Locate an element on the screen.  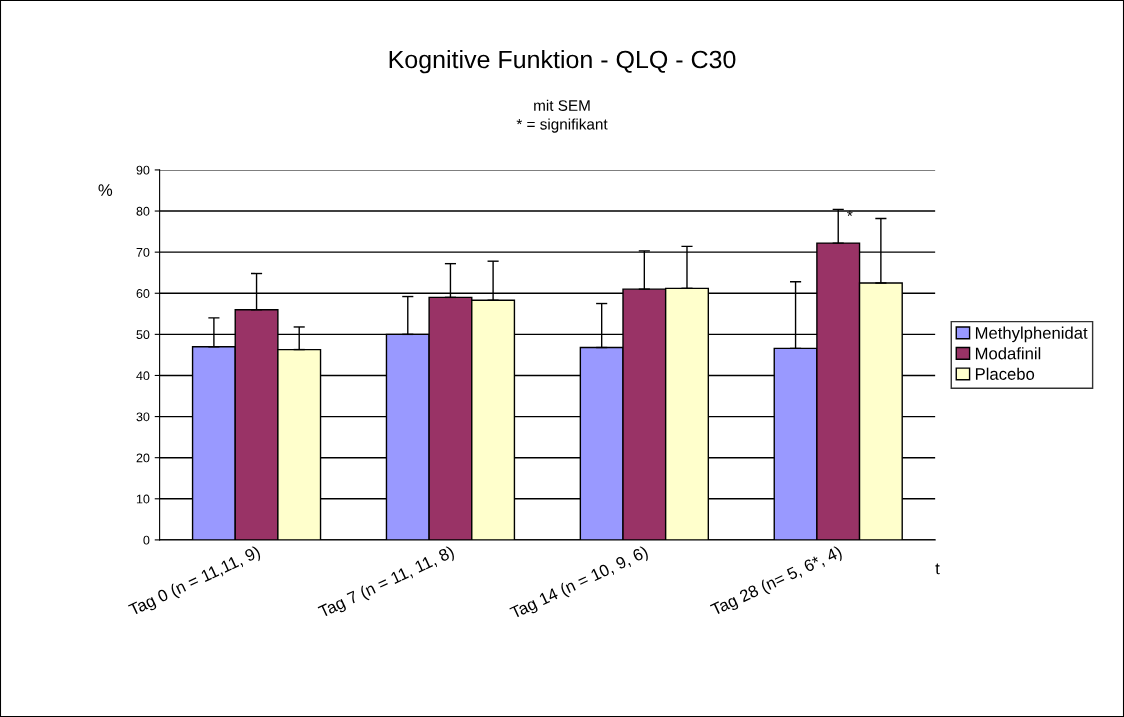
y-tick-label: 80 is located at coordinates (143, 211).